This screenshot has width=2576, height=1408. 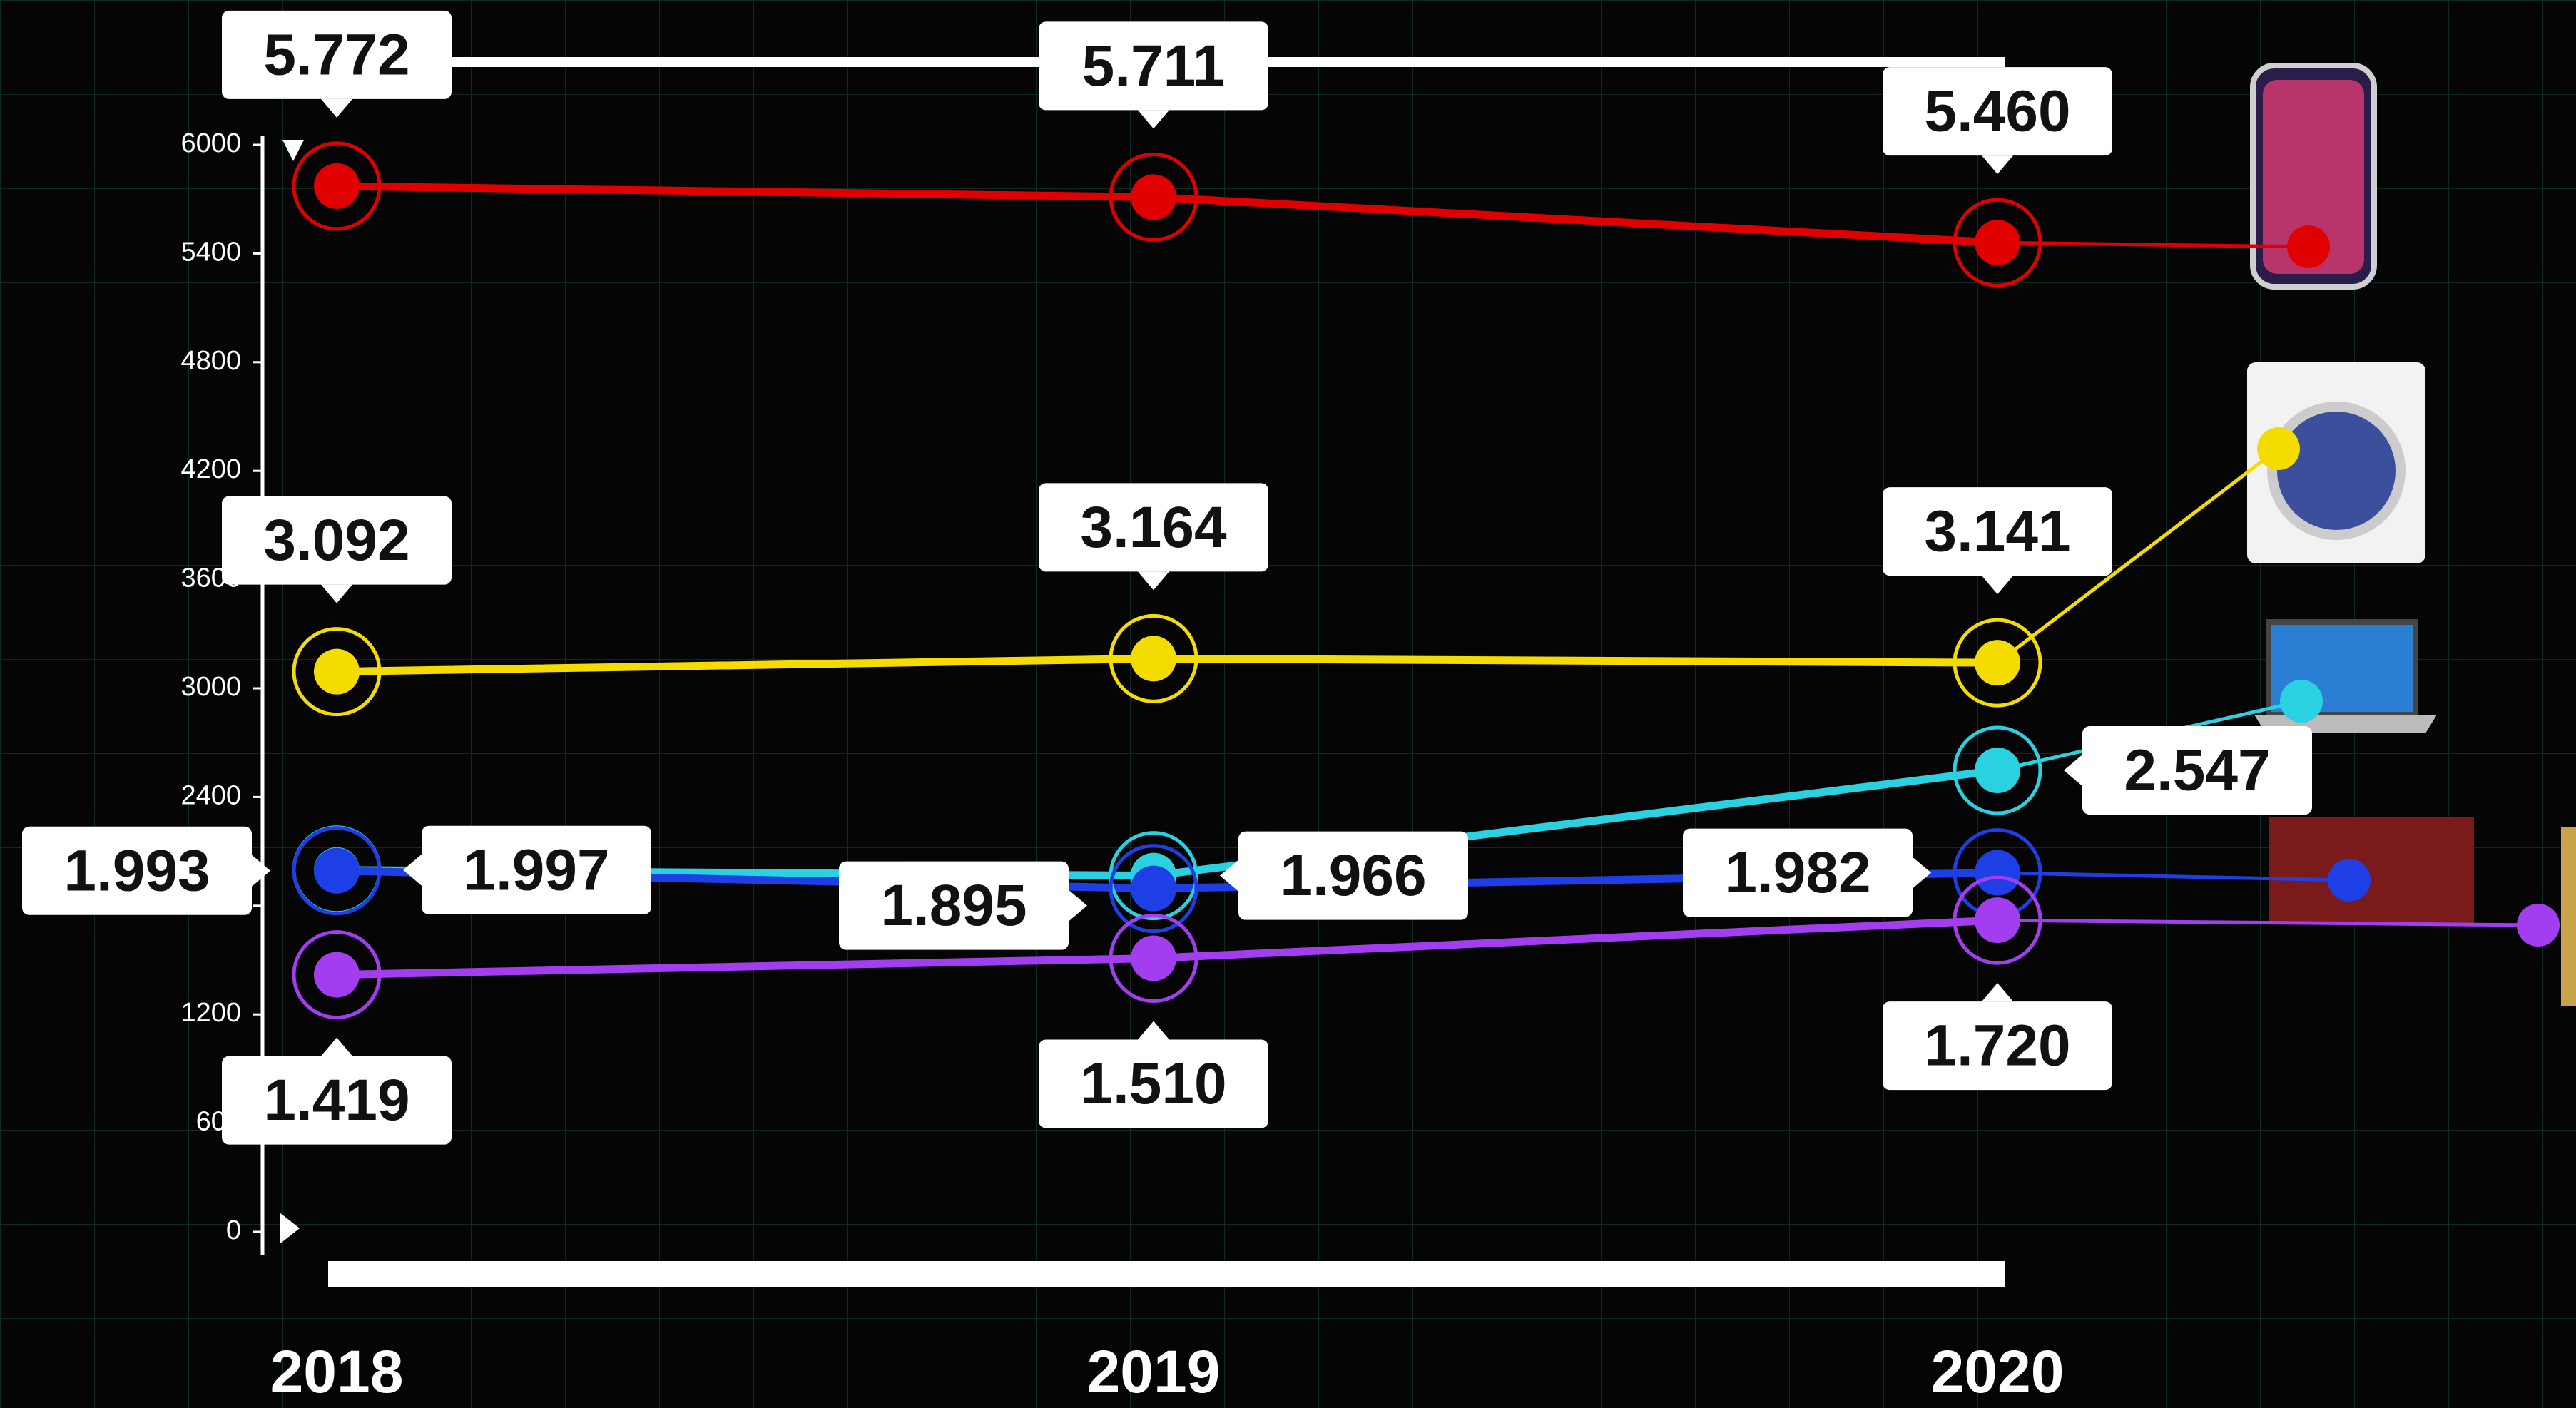 I want to click on y-tick-label: 6000, so click(x=210, y=143).